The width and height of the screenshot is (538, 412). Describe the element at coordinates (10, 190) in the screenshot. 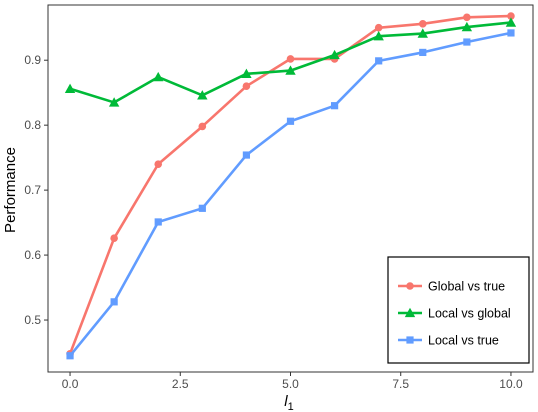

I see `y-axis-title: Performance` at that location.